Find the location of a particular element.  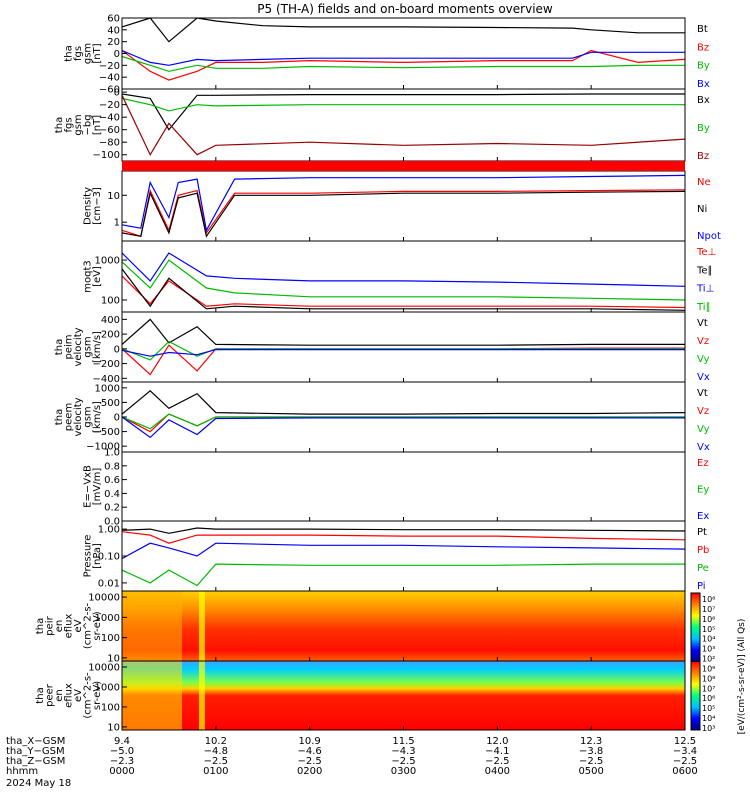

colorbar-tick-label: 10⁵ is located at coordinates (708, 708).